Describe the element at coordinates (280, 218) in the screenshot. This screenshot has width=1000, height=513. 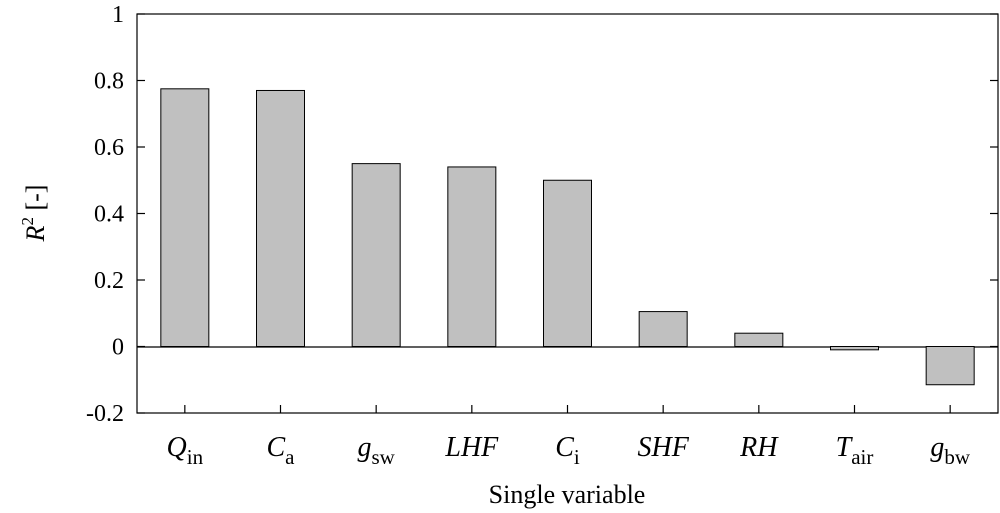
I see `bar-ca` at that location.